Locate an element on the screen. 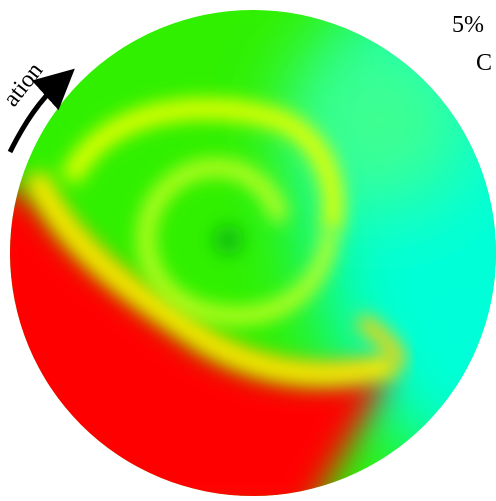  center-spot is located at coordinates (228, 240).